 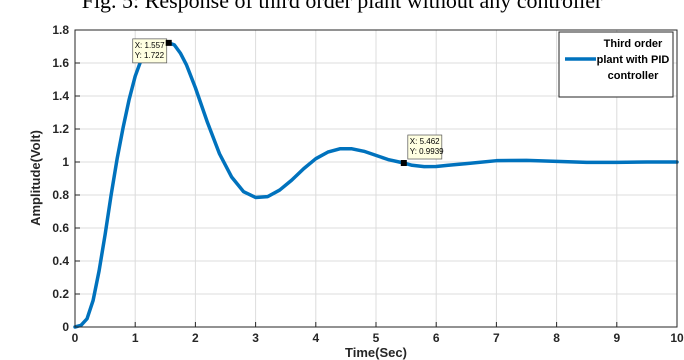 I want to click on x-tick-label: 10, so click(x=677, y=338).